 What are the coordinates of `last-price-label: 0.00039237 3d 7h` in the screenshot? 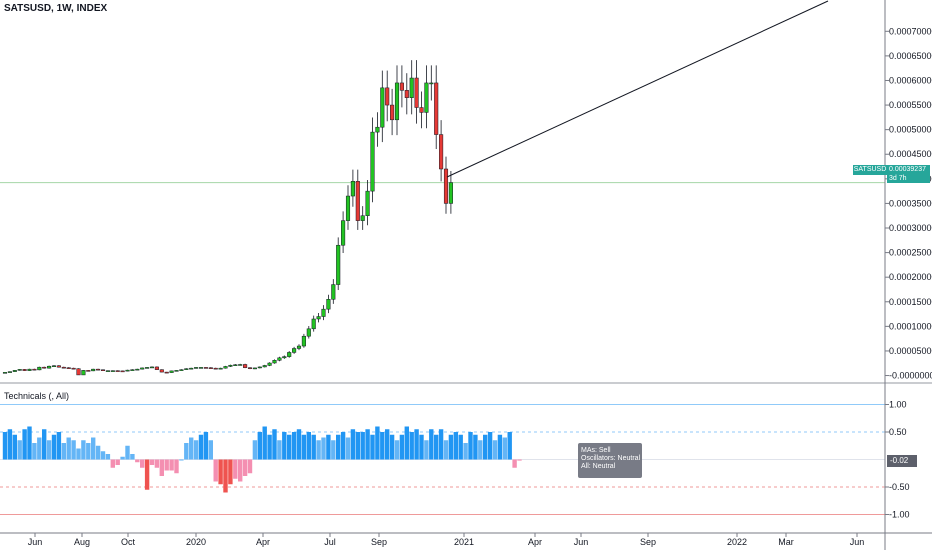 It's located at (908, 174).